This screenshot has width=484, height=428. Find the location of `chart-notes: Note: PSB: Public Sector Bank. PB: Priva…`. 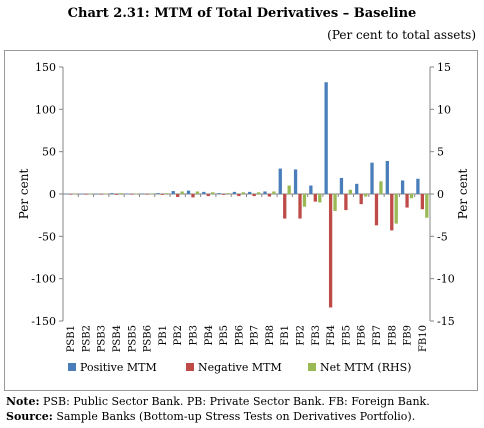

chart-notes: Note: PSB: Public Sector Bank. PB: Priva… is located at coordinates (218, 409).